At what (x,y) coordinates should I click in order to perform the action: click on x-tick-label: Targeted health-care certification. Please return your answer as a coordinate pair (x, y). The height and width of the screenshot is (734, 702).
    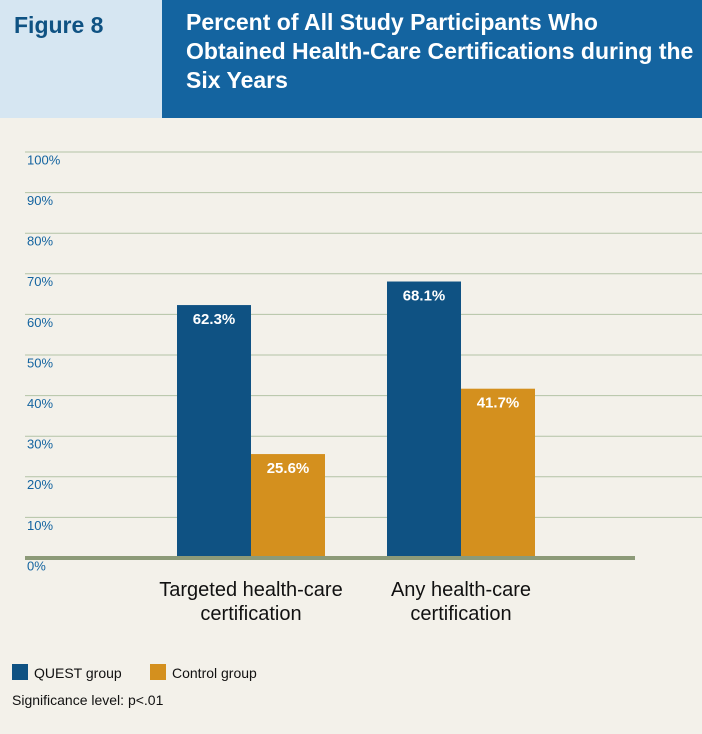
    Looking at the image, I should click on (251, 602).